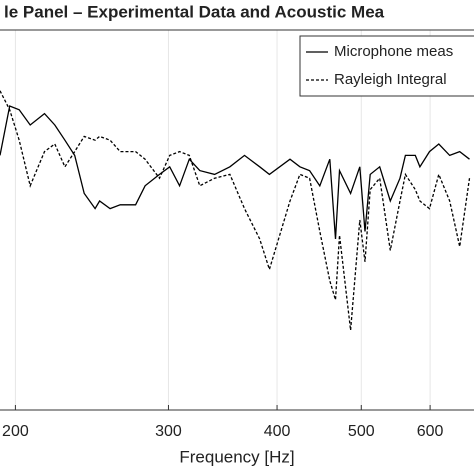 This screenshot has height=474, width=474. I want to click on x-tick-label: 500, so click(361, 431).